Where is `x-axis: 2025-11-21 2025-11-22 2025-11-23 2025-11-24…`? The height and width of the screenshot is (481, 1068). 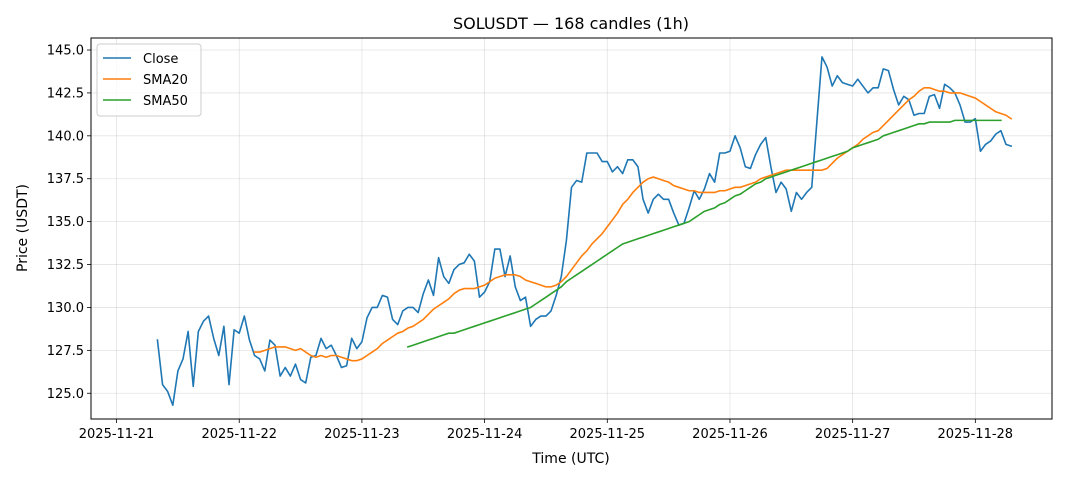 x-axis: 2025-11-21 2025-11-22 2025-11-23 2025-11-24… is located at coordinates (546, 430).